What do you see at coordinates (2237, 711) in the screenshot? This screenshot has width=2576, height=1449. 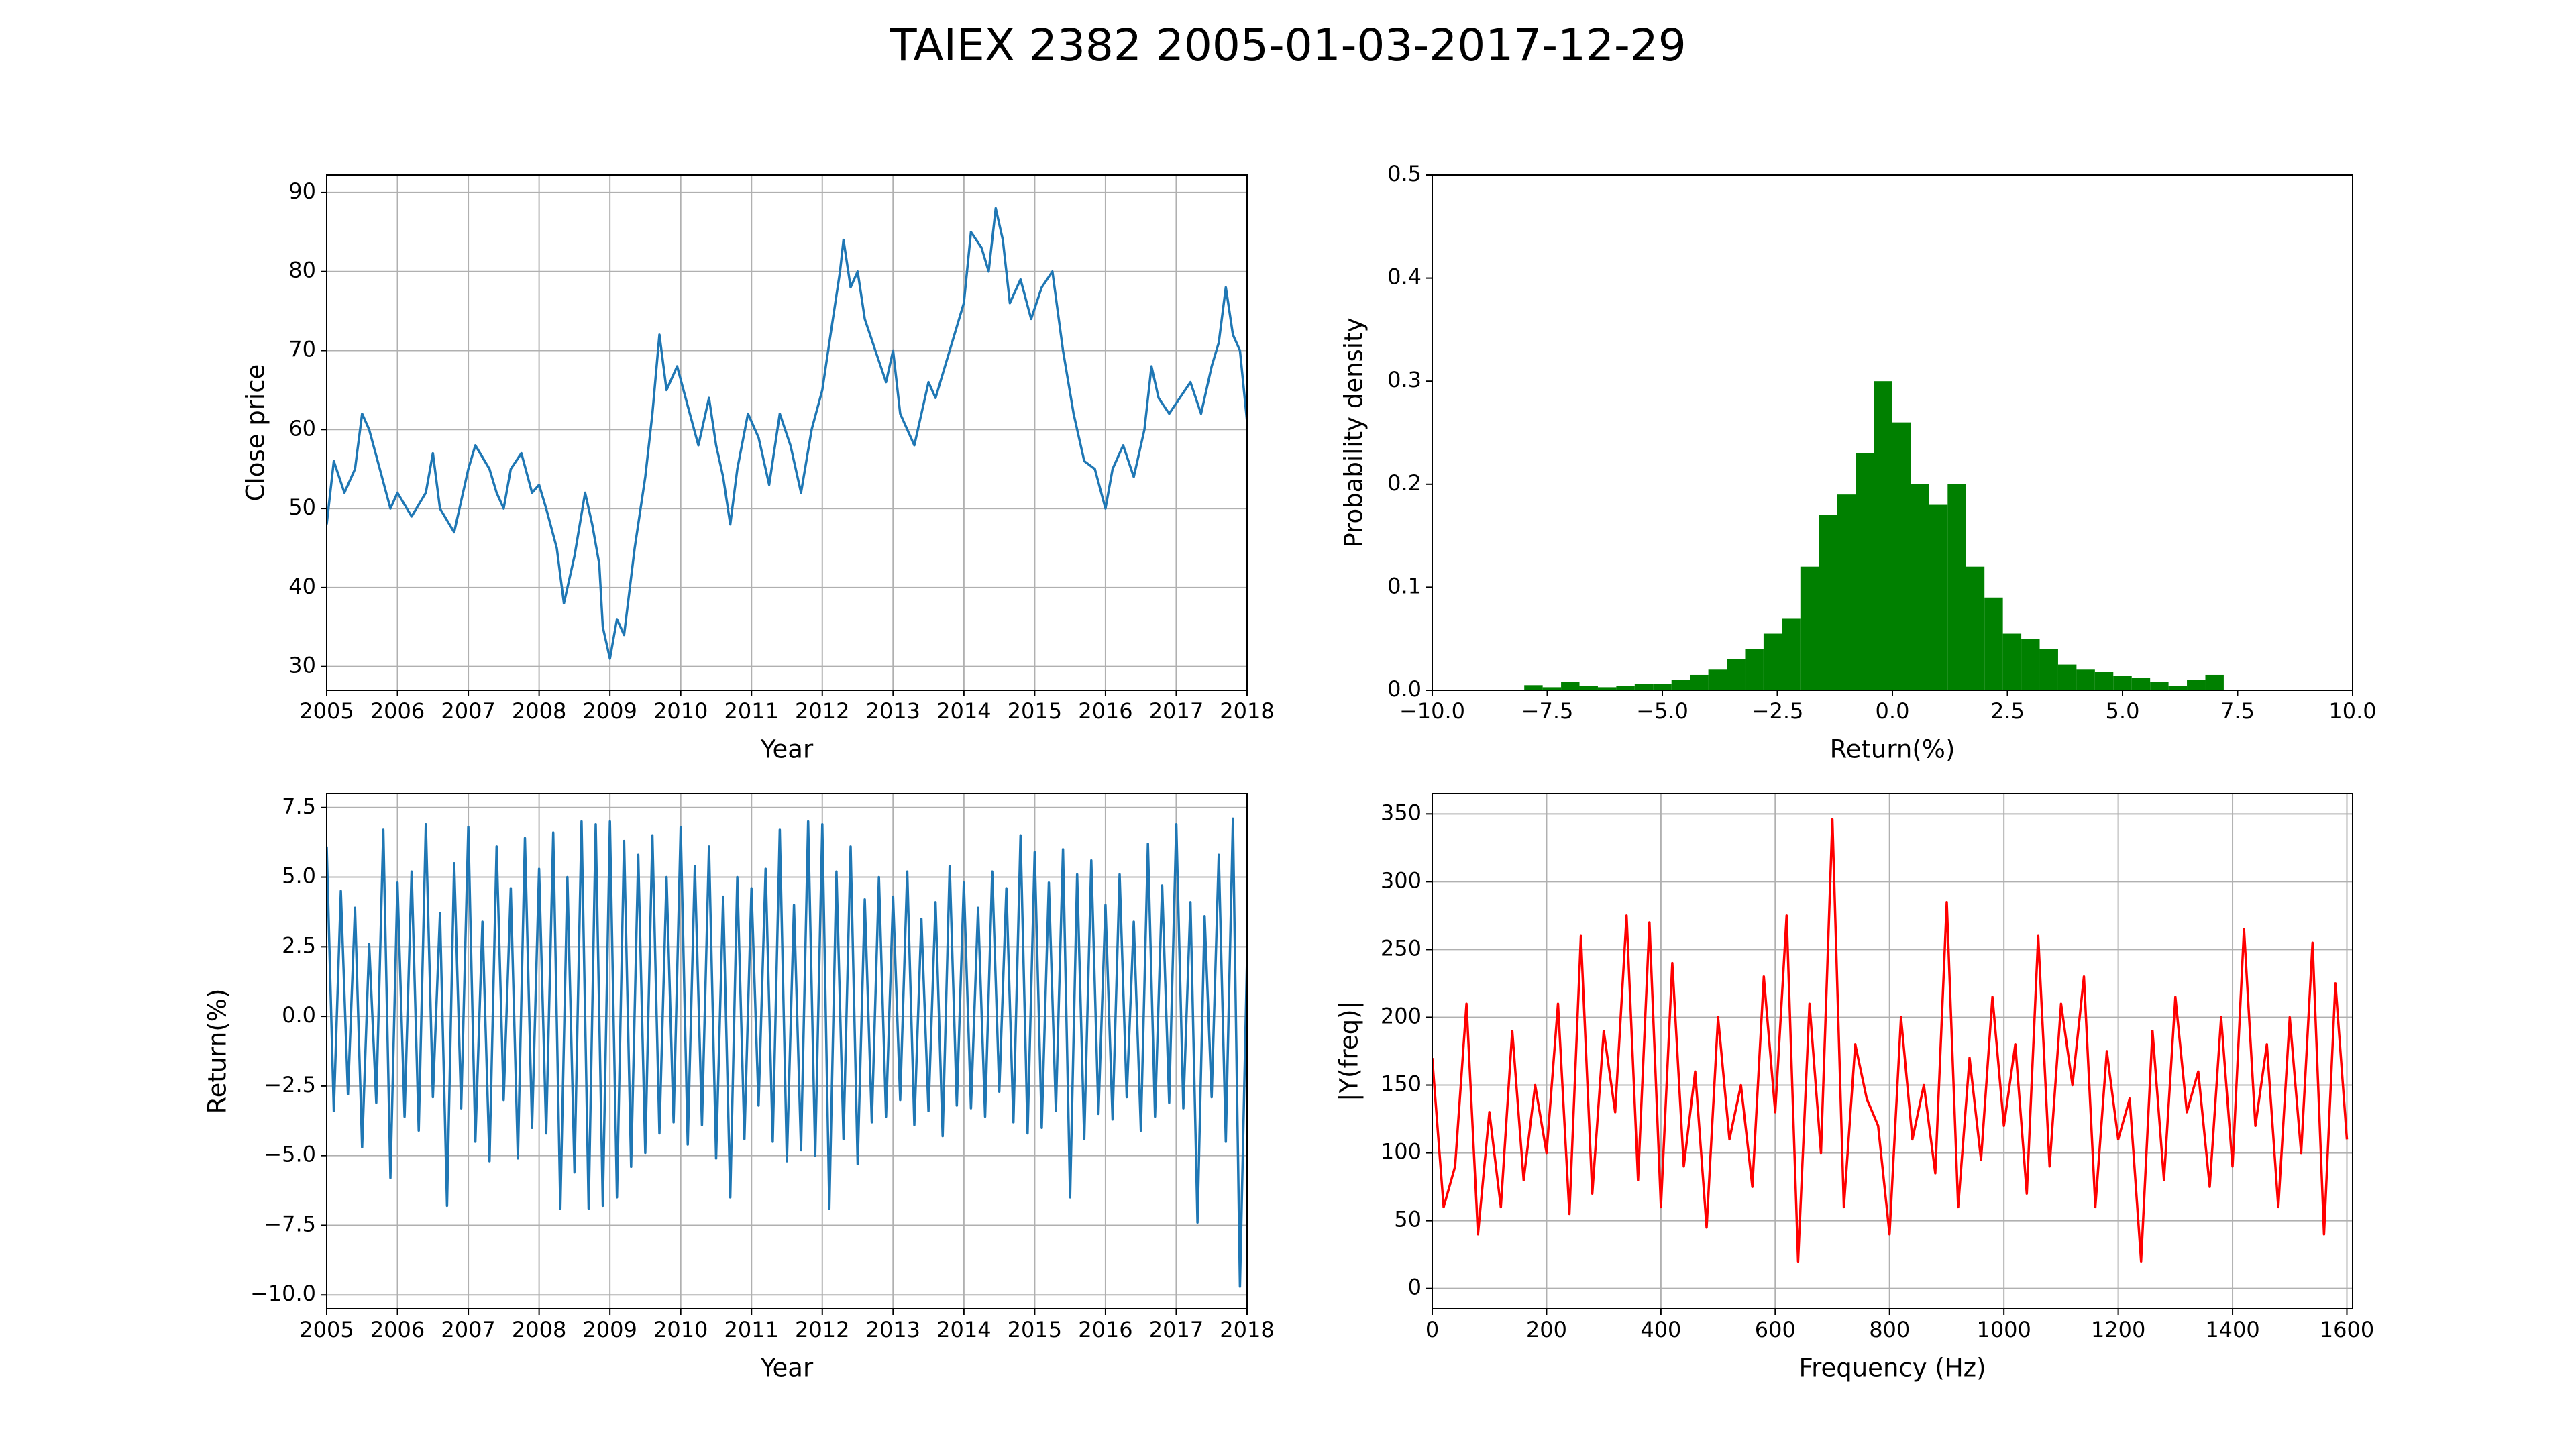 I see `x-tick-label: 7.5` at bounding box center [2237, 711].